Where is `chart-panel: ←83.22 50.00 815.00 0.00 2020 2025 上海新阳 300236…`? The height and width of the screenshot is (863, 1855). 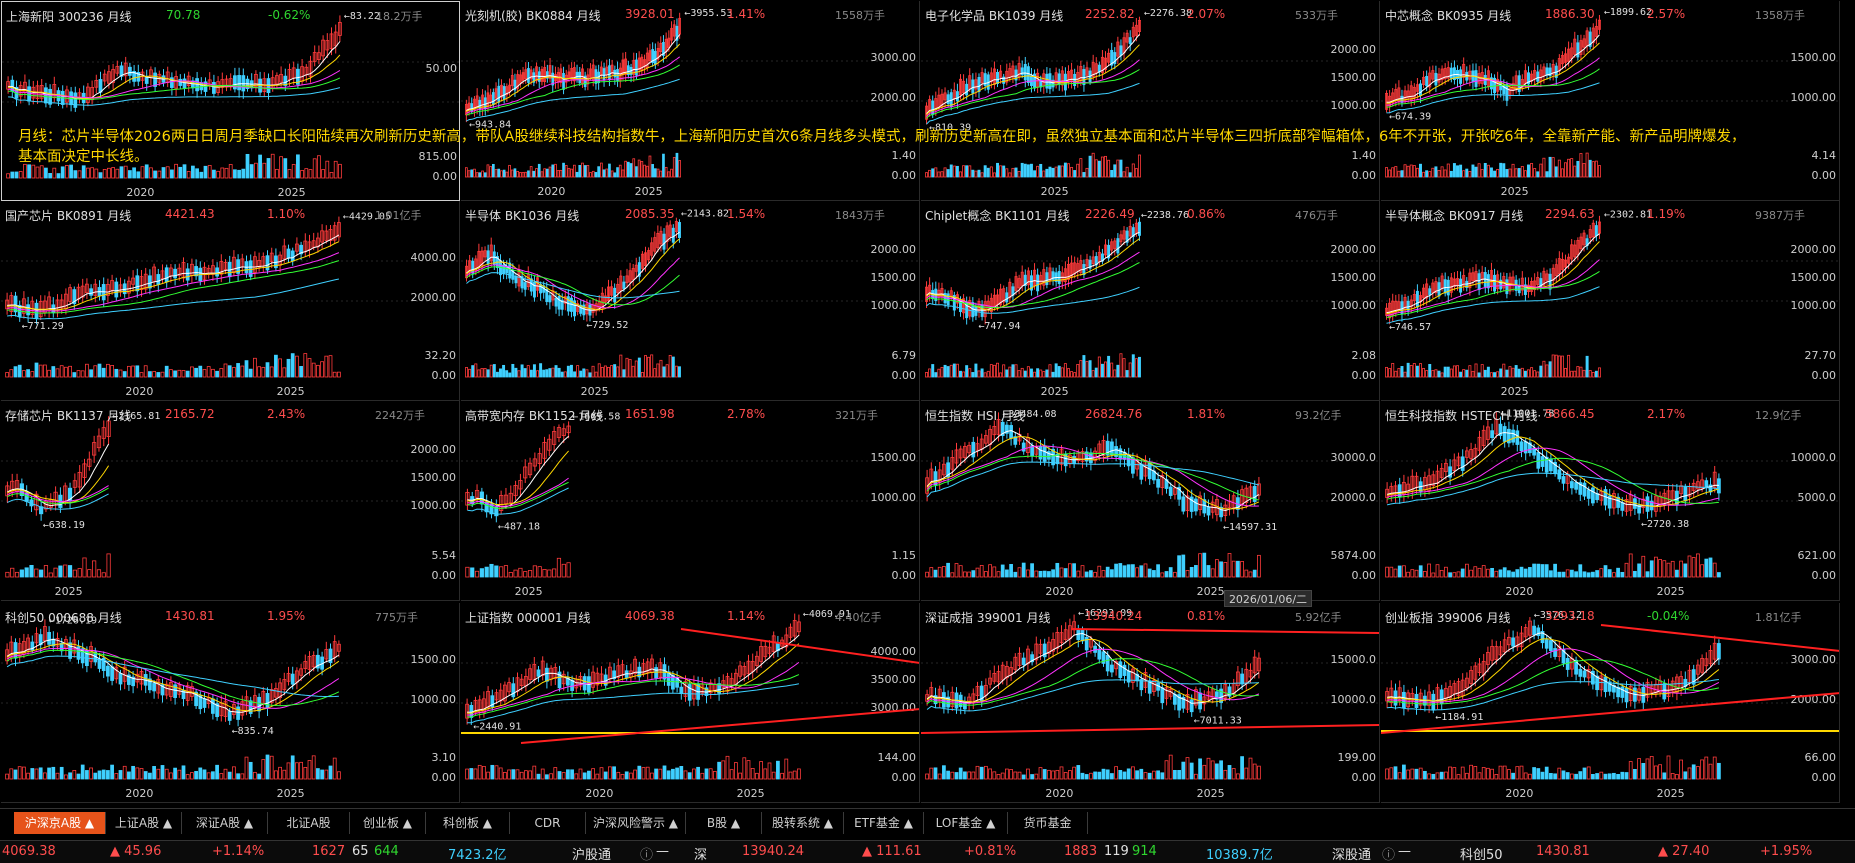 chart-panel: ←83.22 50.00 815.00 0.00 2020 2025 上海新阳 300236… is located at coordinates (230, 101).